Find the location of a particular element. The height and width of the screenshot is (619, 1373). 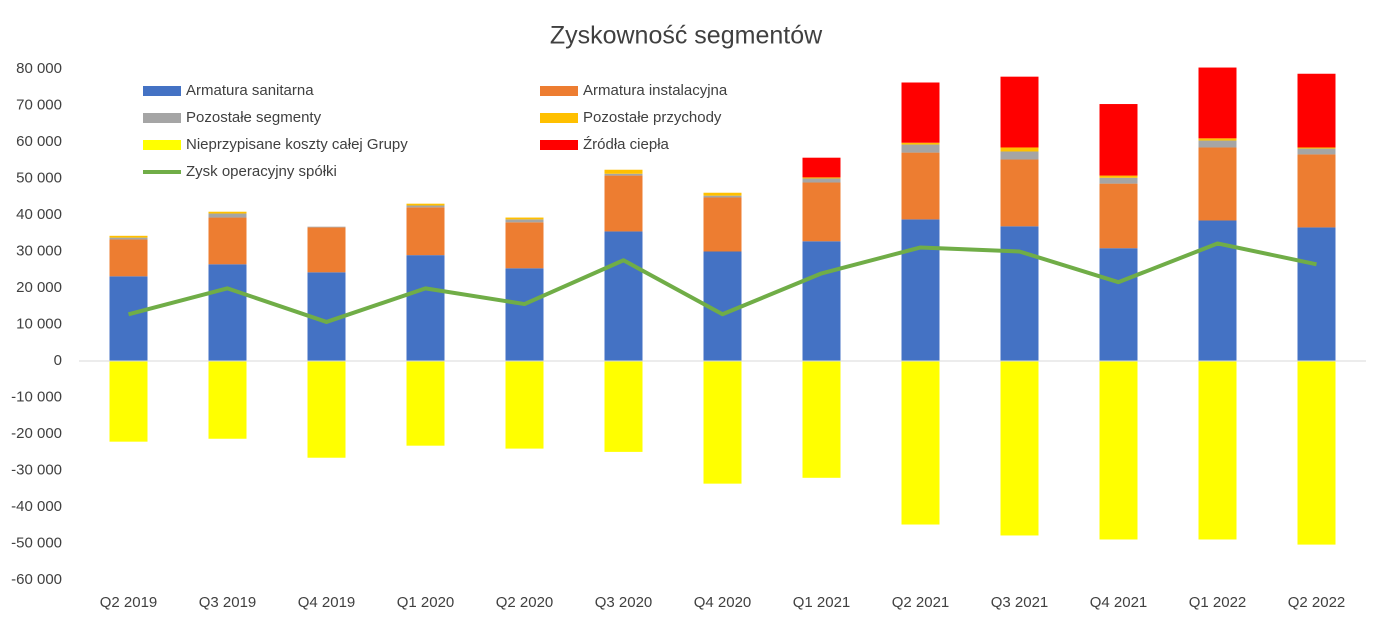

y-tick-label: 20 000 is located at coordinates (39, 287).